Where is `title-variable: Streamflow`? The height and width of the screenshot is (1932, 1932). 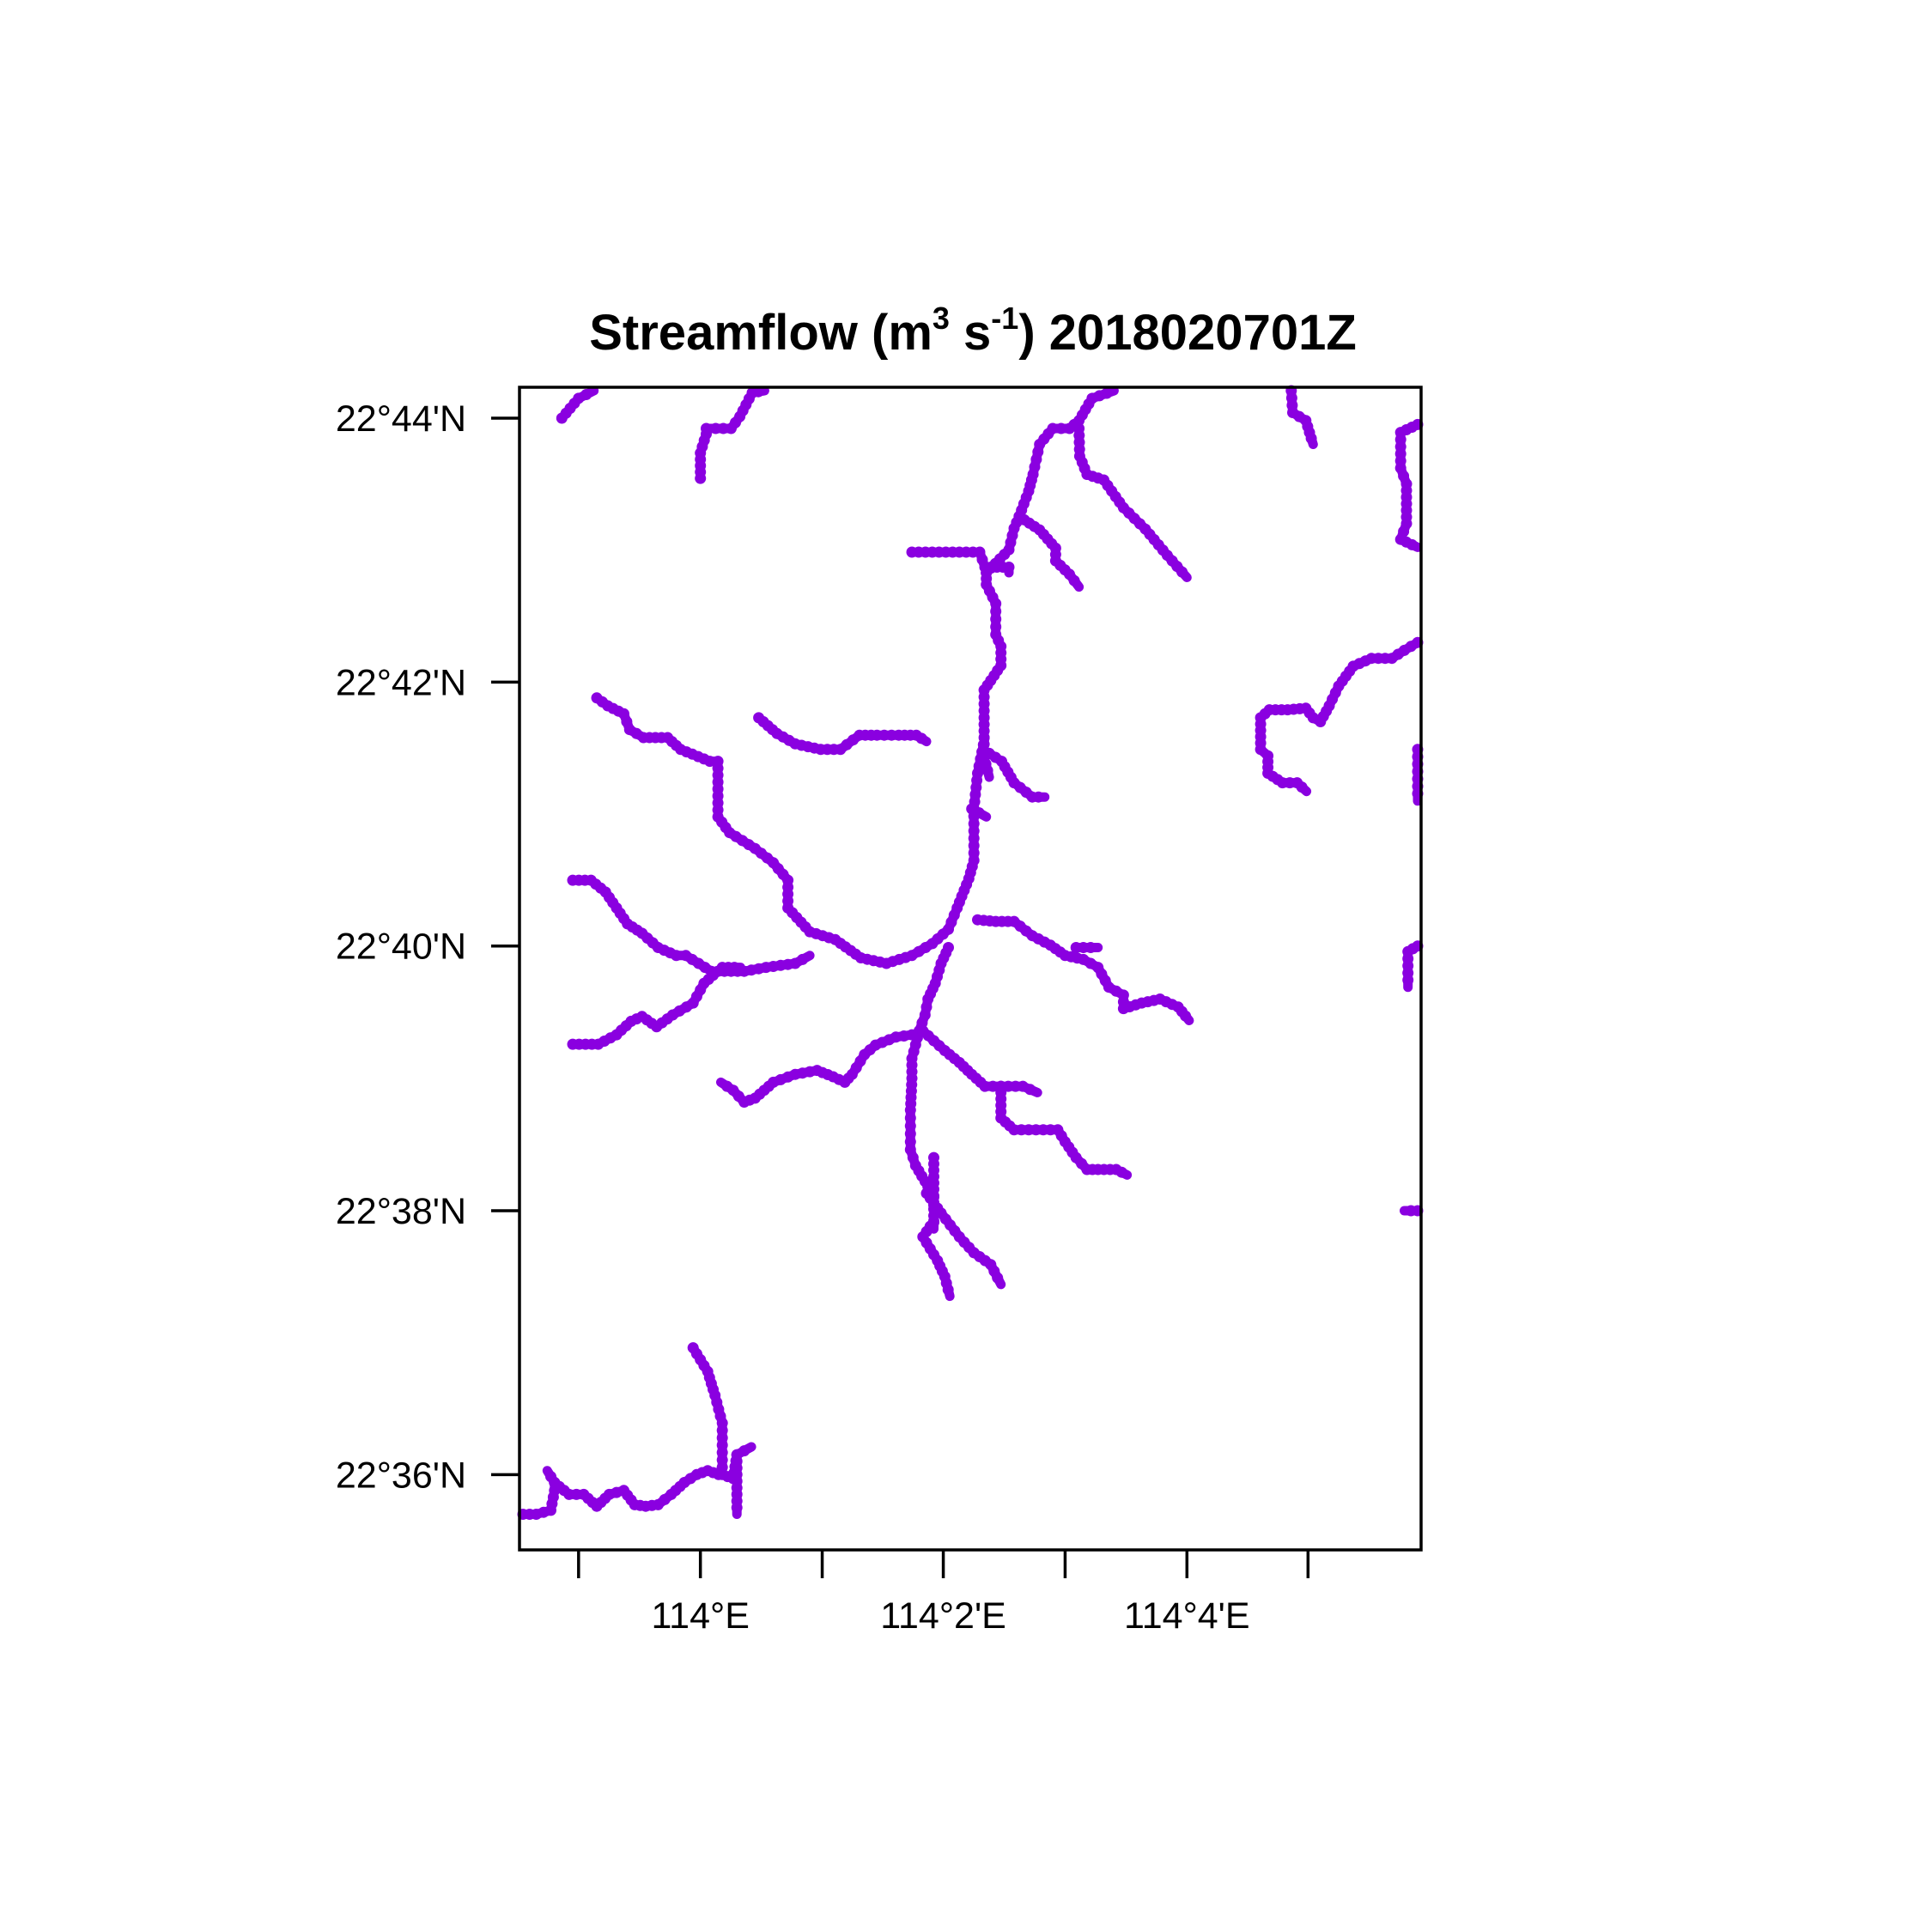
title-variable: Streamflow is located at coordinates (724, 333).